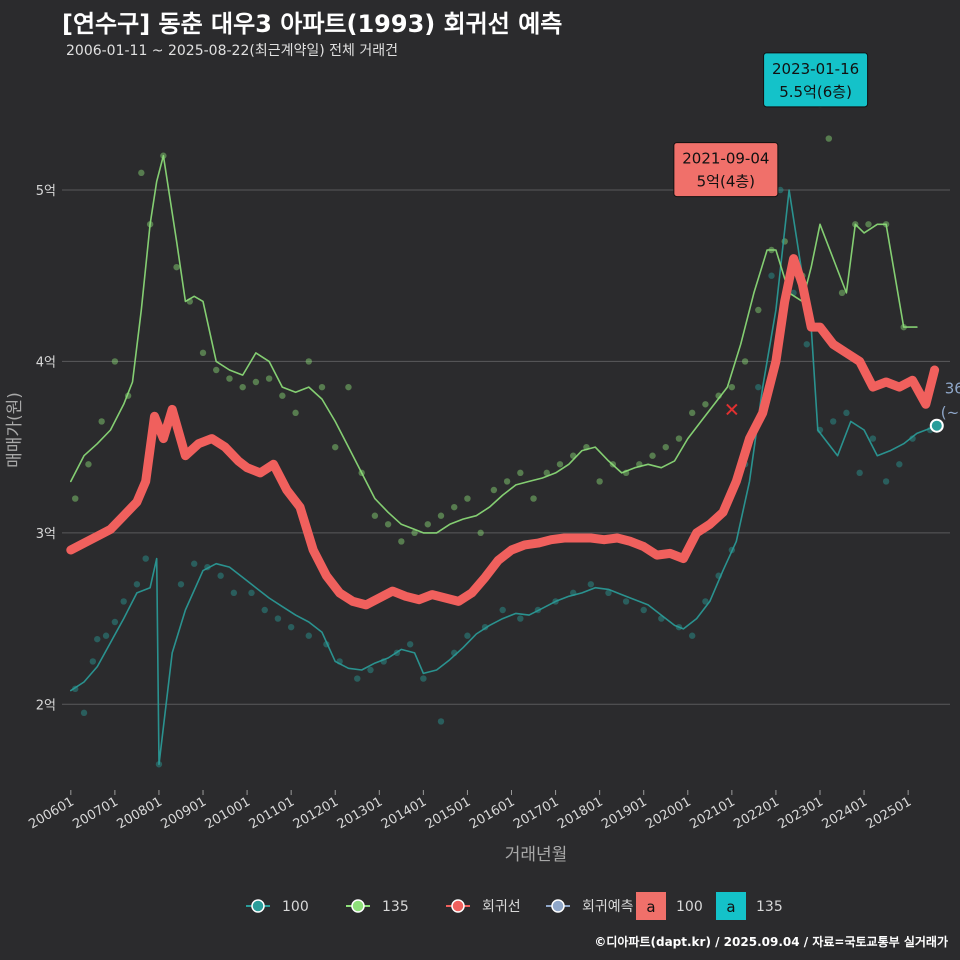 The width and height of the screenshot is (960, 960). I want to click on x-tick-label: 200901, so click(184, 813).